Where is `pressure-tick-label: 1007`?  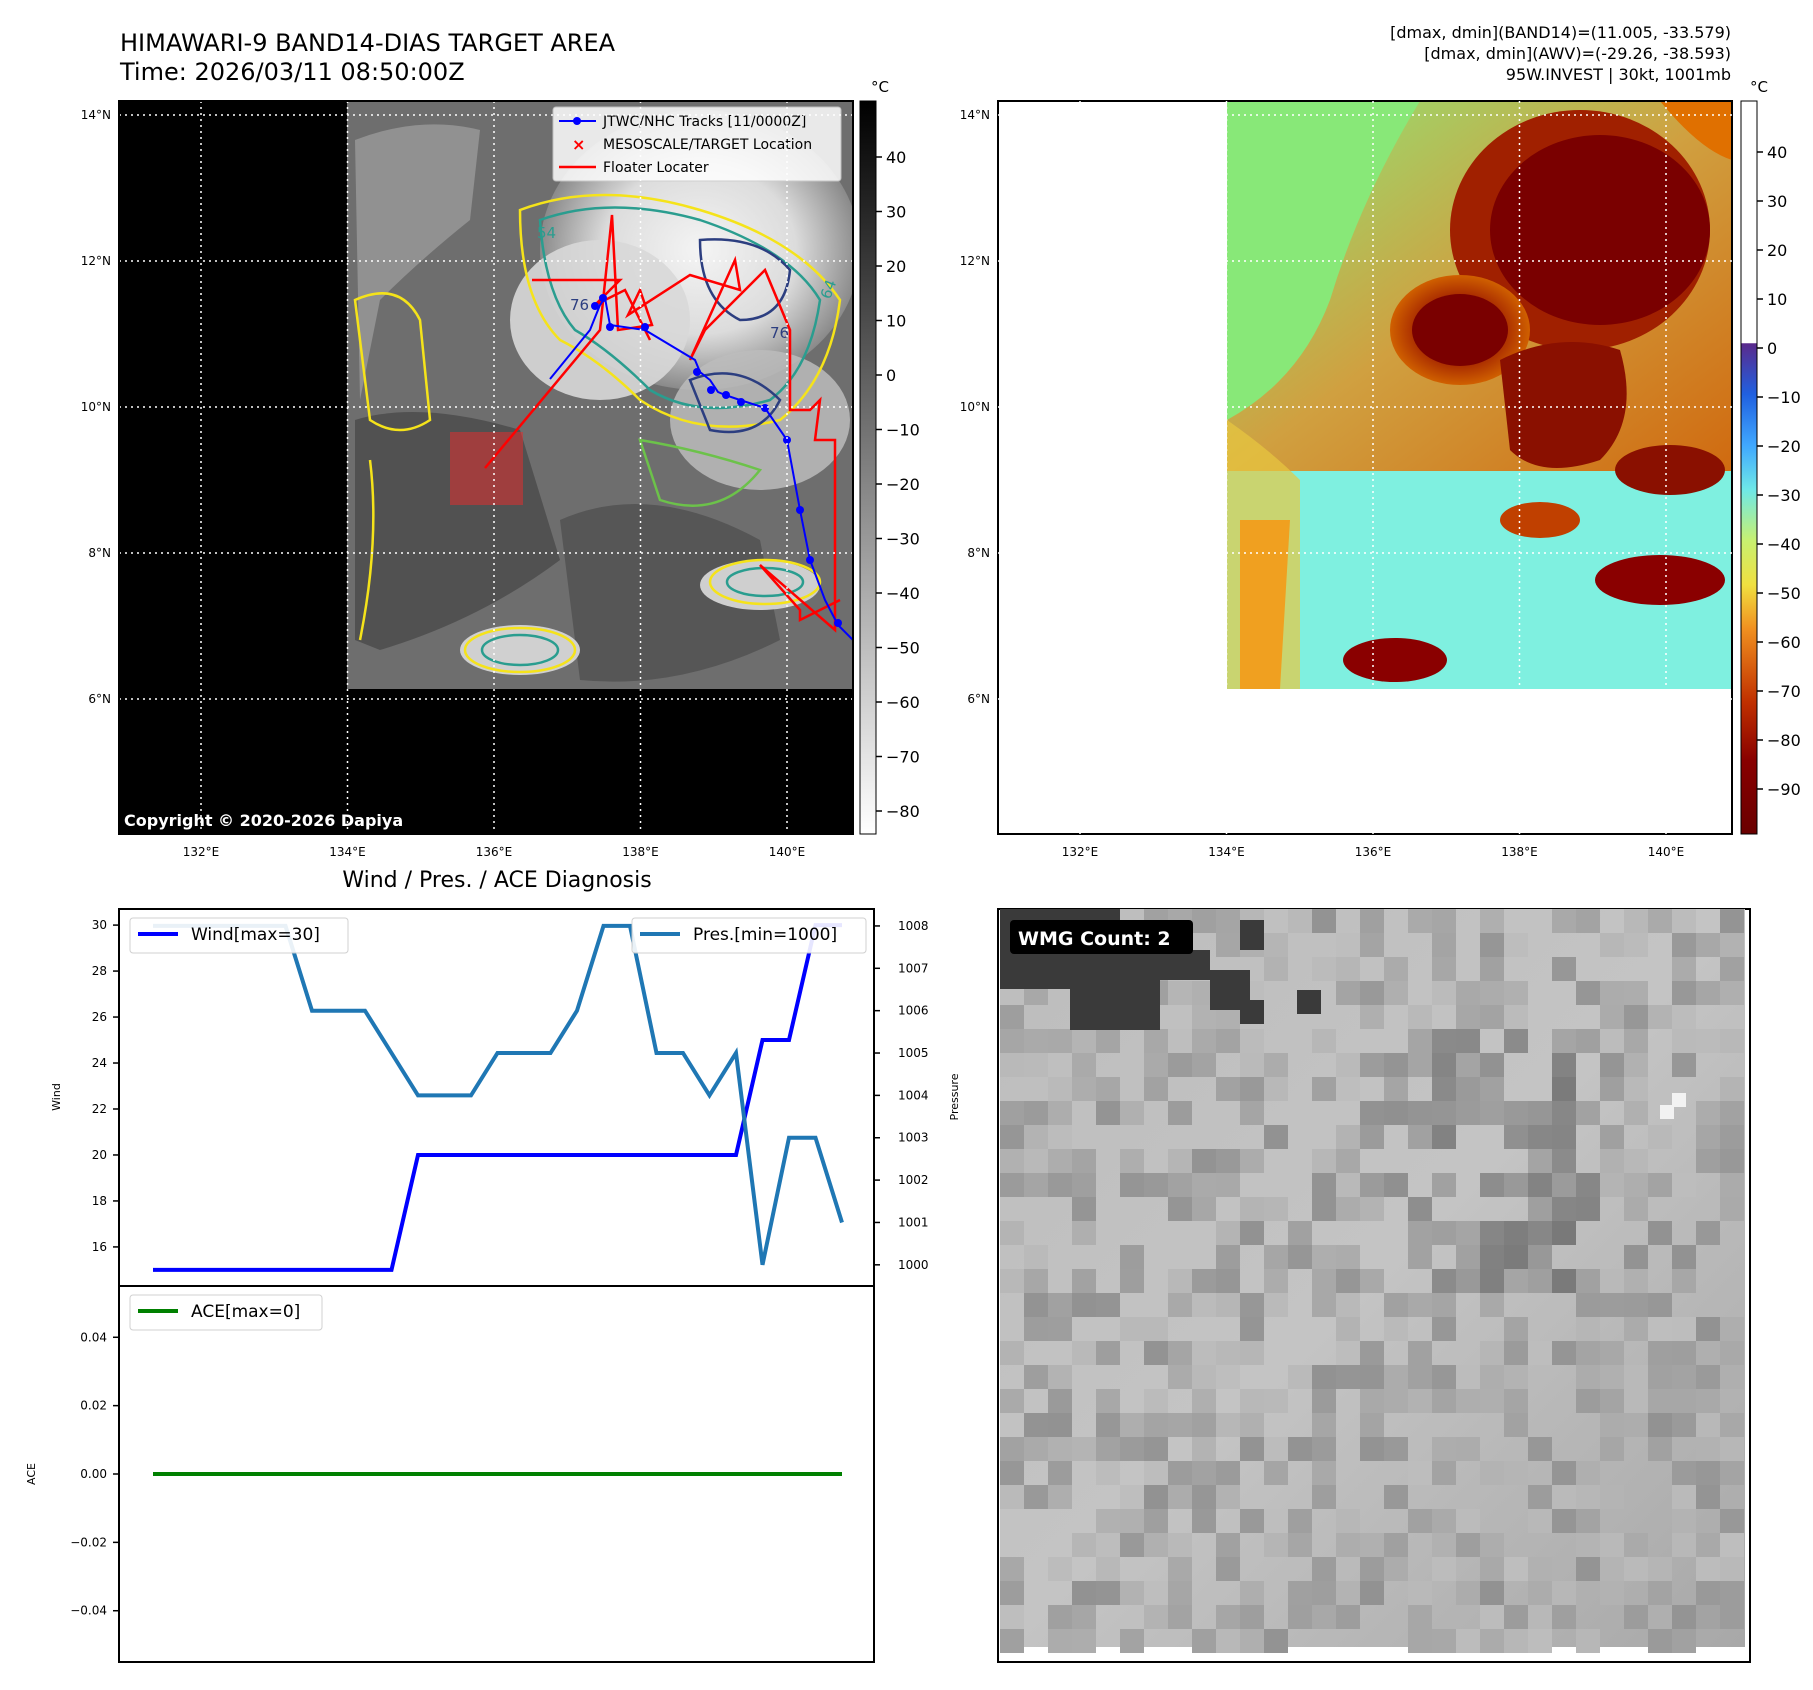
pressure-tick-label: 1007 is located at coordinates (913, 968).